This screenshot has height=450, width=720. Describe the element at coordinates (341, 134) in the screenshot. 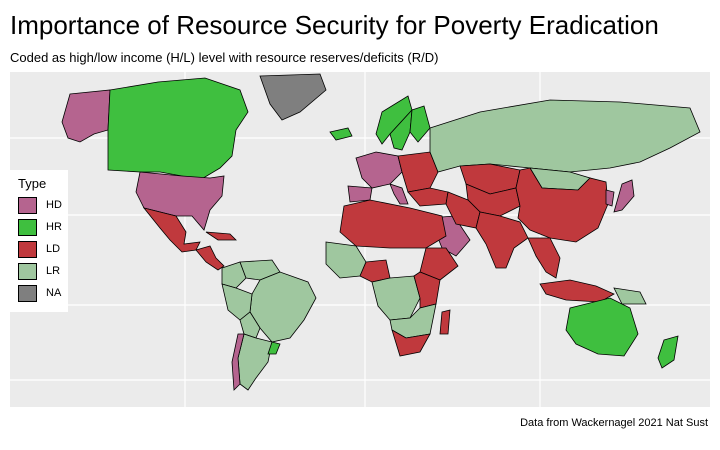

I see `region-iceland` at that location.